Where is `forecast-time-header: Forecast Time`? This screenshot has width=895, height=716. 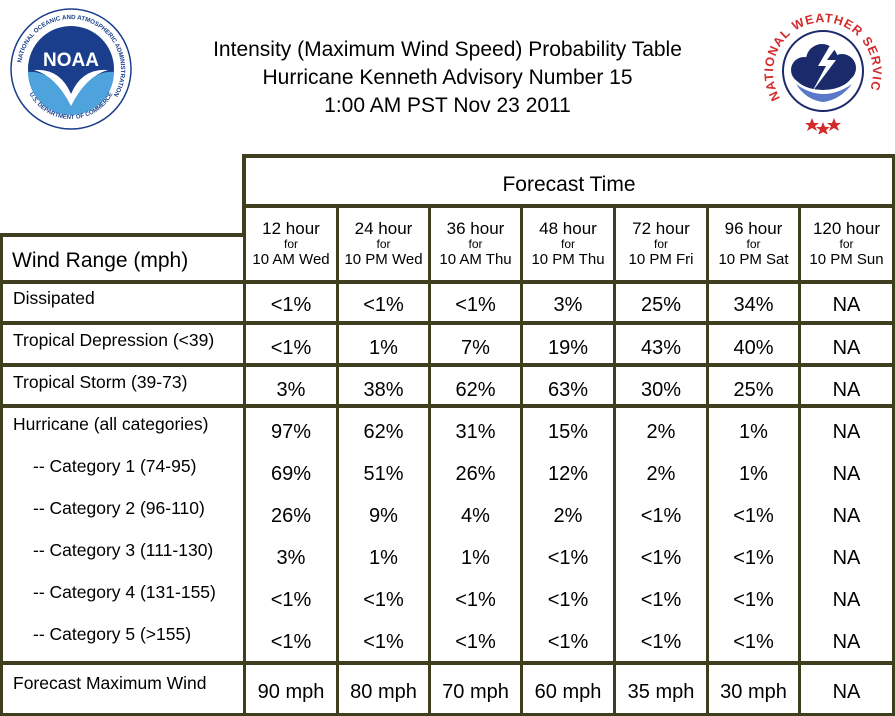 forecast-time-header: Forecast Time is located at coordinates (569, 181).